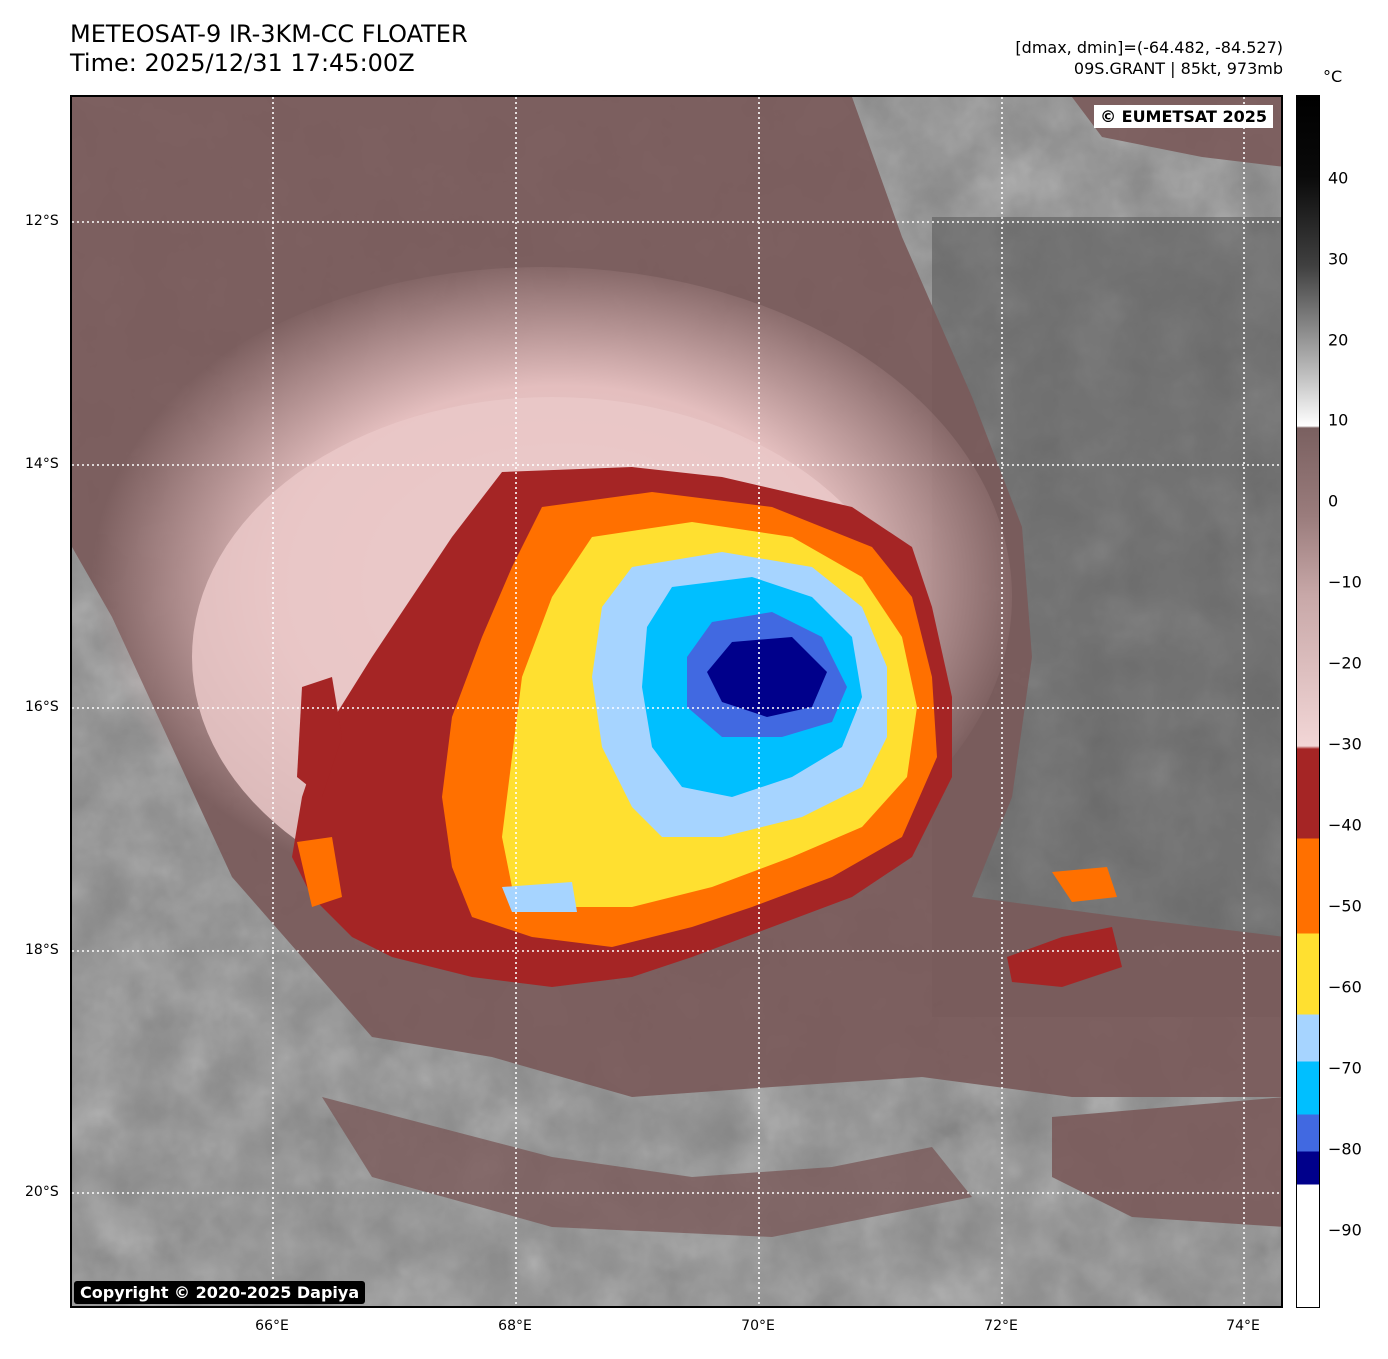  I want to click on colorbar-label-20: 20, so click(1338, 340).